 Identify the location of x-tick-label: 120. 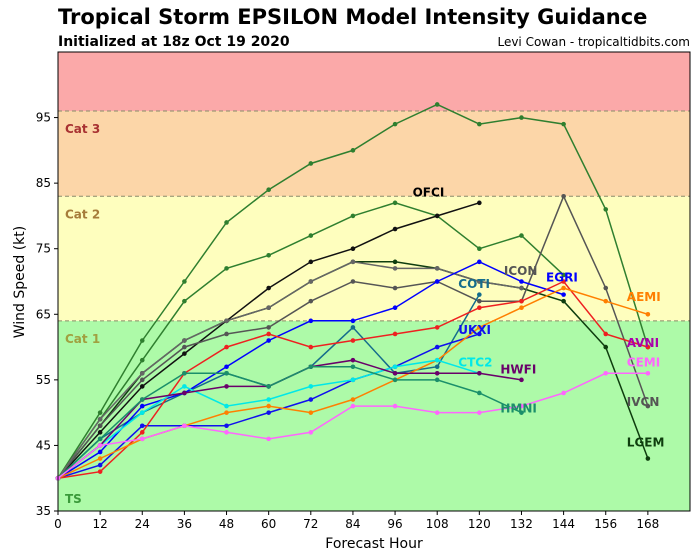
(479, 524).